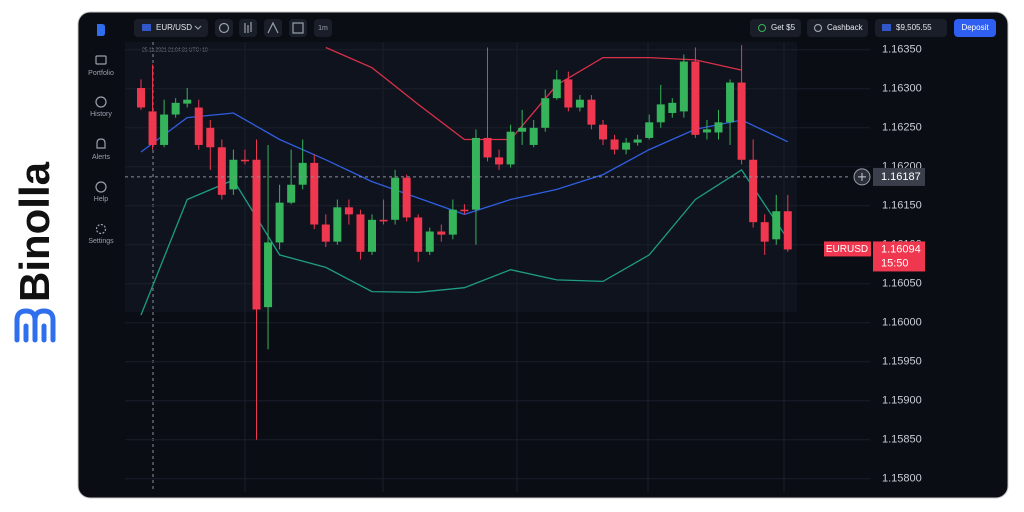 The height and width of the screenshot is (512, 1024). I want to click on y-tick-label: 1.15950, so click(902, 362).